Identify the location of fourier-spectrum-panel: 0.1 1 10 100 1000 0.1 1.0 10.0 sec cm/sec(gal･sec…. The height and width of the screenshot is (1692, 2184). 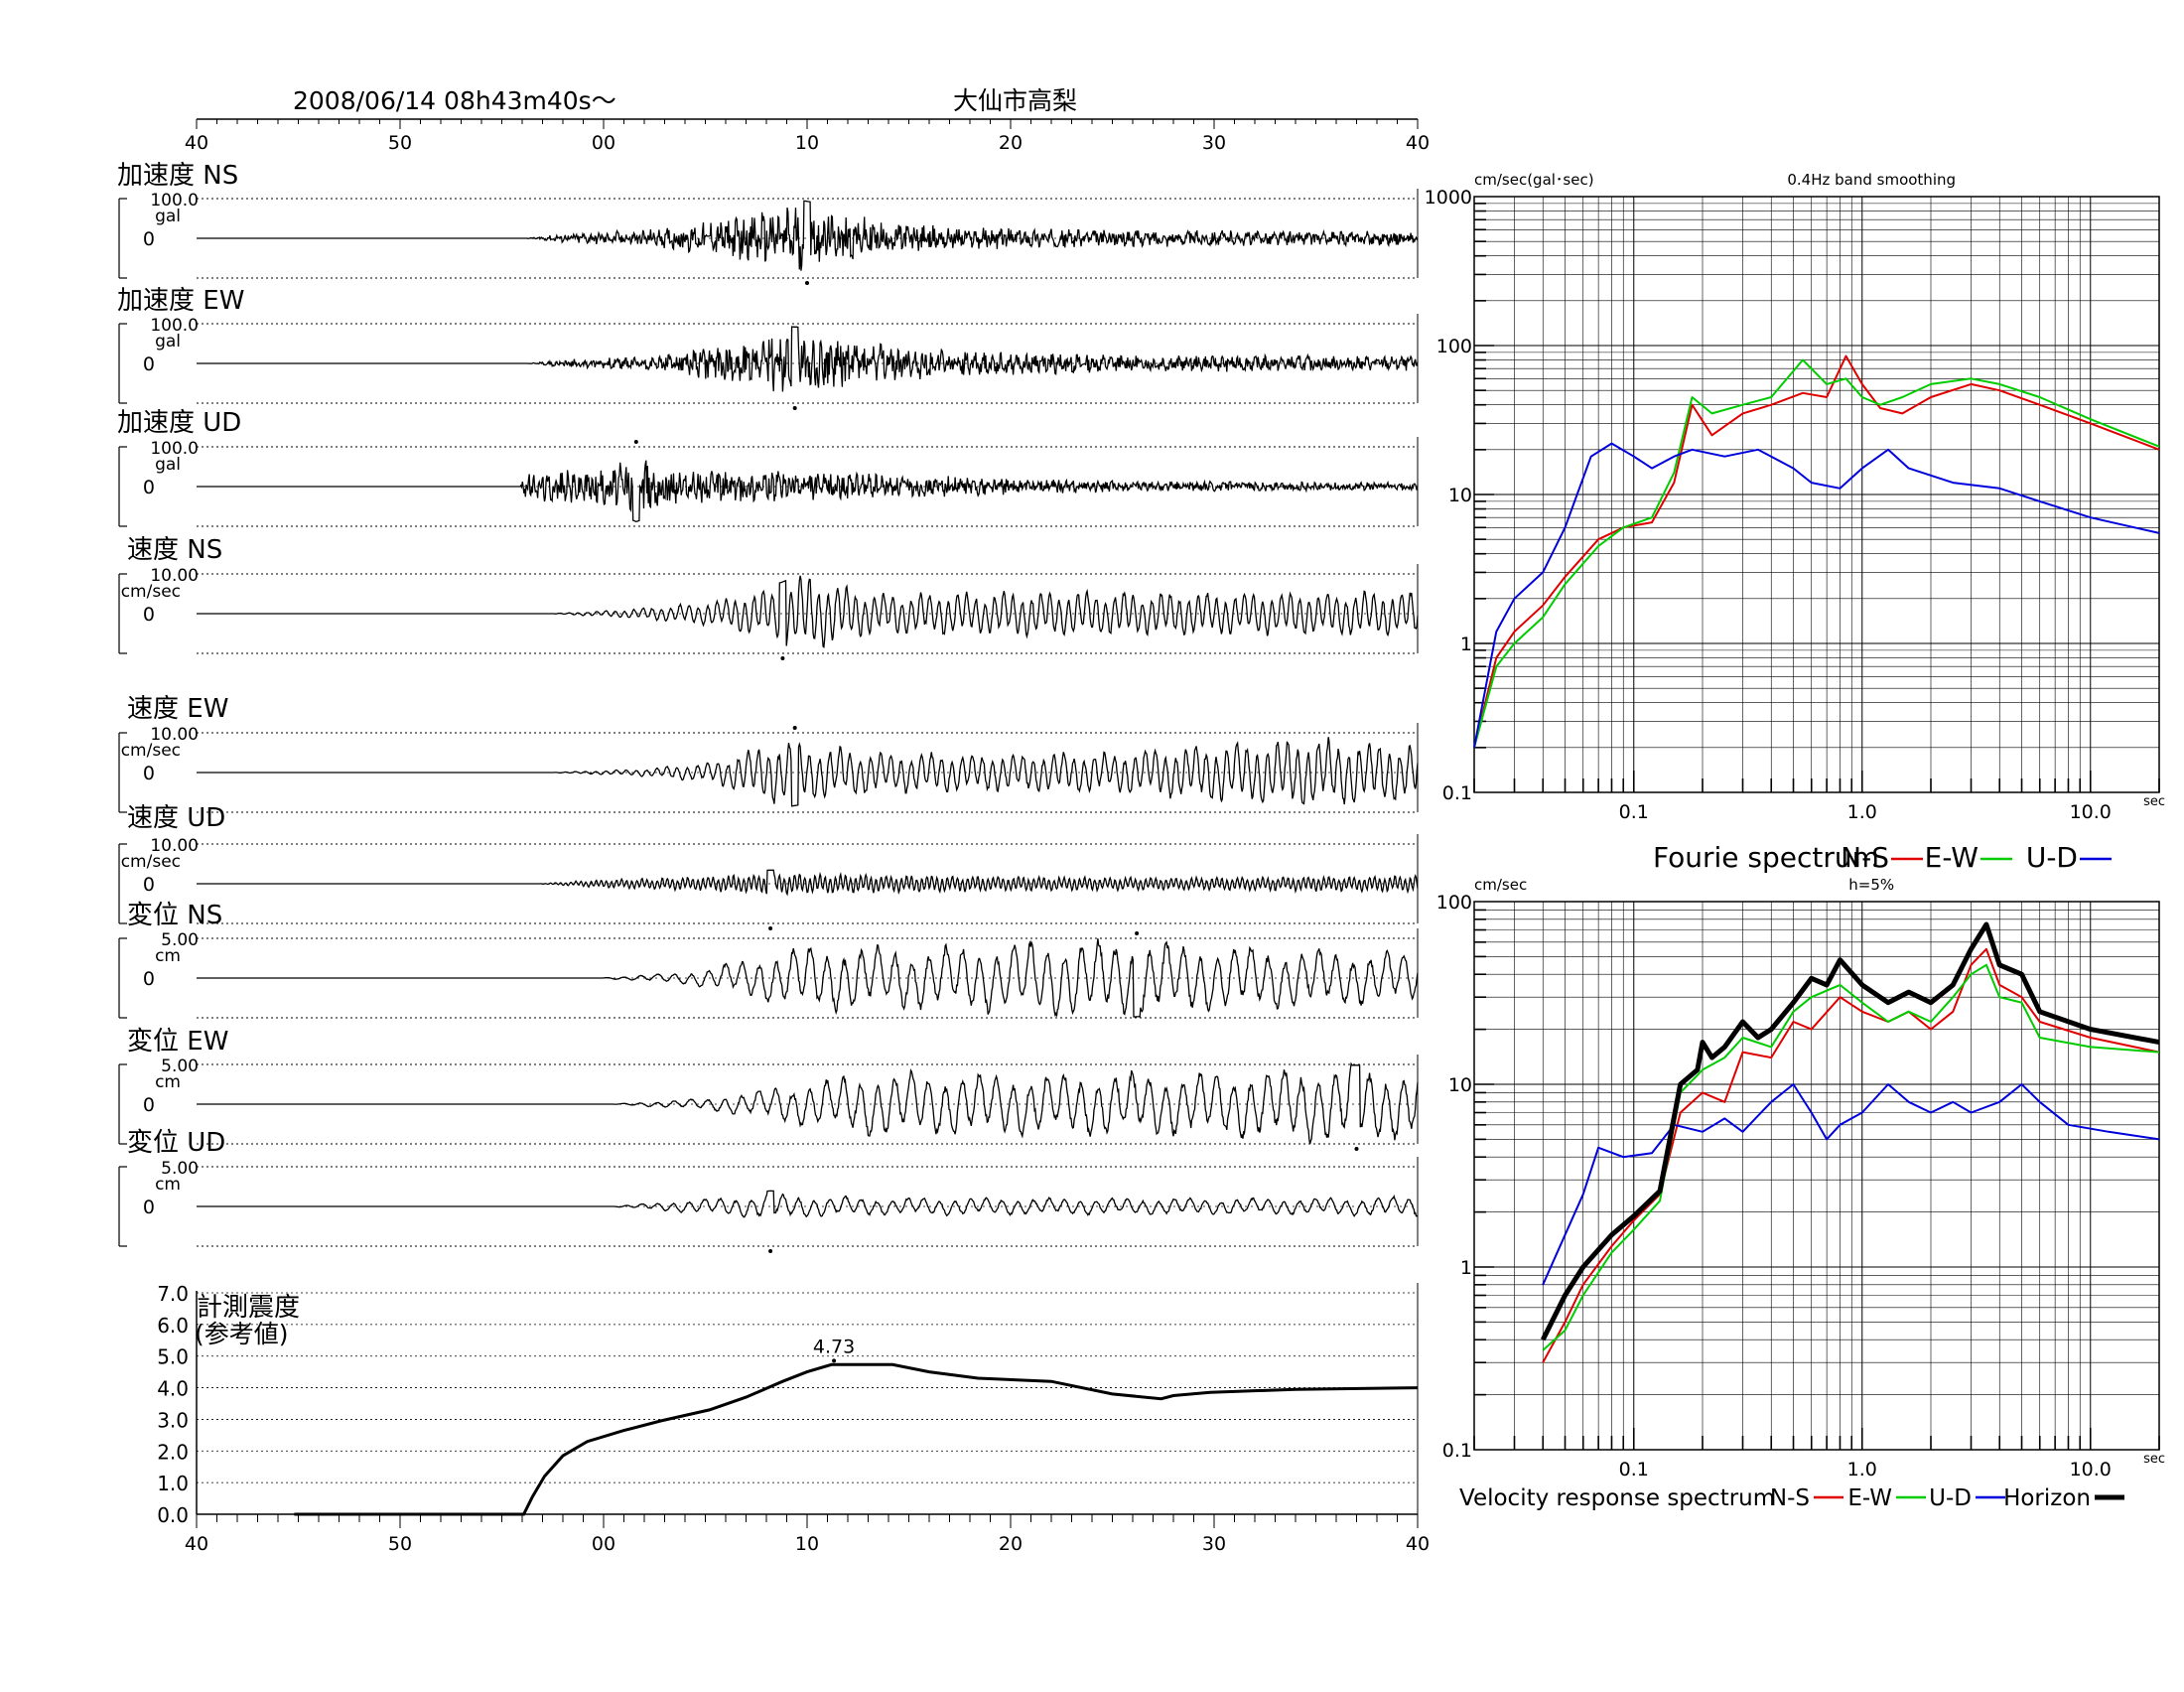
(1795, 522).